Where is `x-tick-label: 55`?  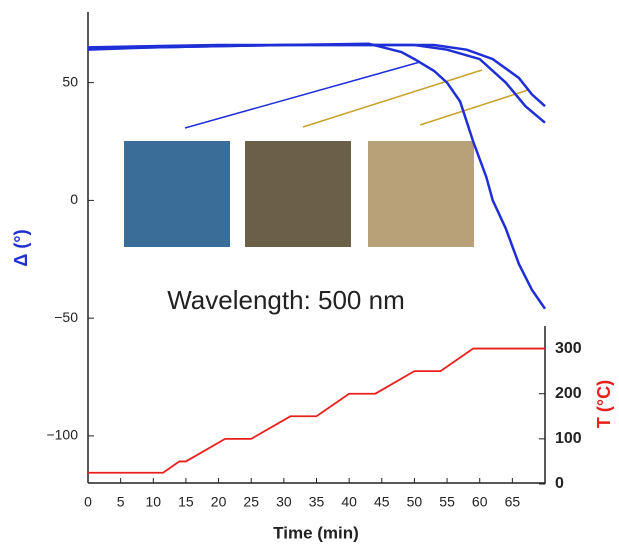 x-tick-label: 55 is located at coordinates (447, 502).